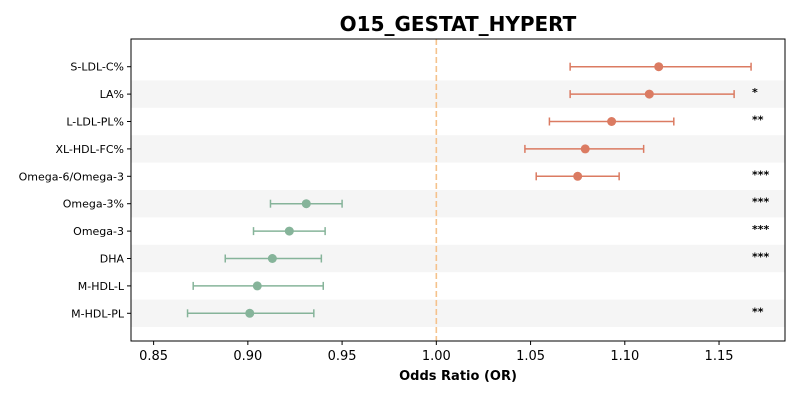 This screenshot has width=800, height=400. Describe the element at coordinates (458, 24) in the screenshot. I see `chart-title: O15_GESTAT_HYPERT` at that location.